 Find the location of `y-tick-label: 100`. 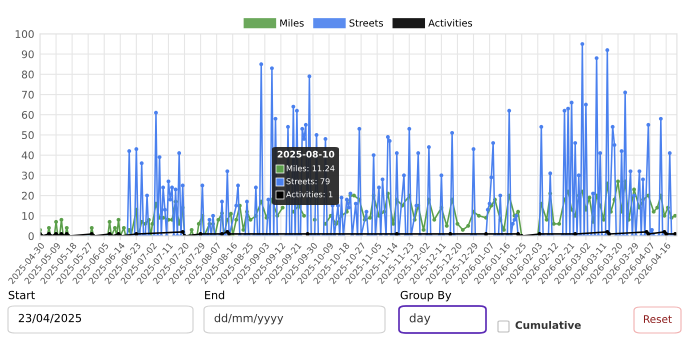

y-tick-label: 100 is located at coordinates (25, 34).